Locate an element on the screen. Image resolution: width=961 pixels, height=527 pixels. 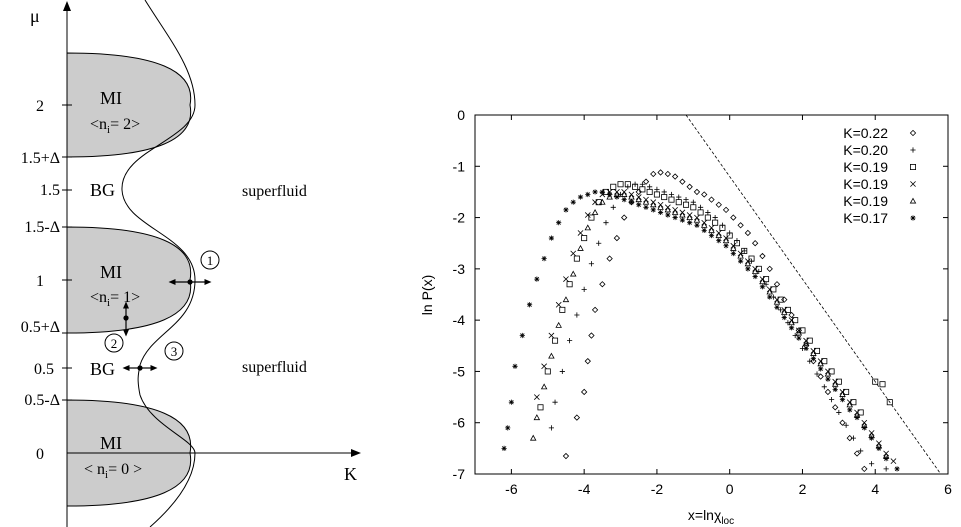
marker-1-label: 1 is located at coordinates (210, 260).